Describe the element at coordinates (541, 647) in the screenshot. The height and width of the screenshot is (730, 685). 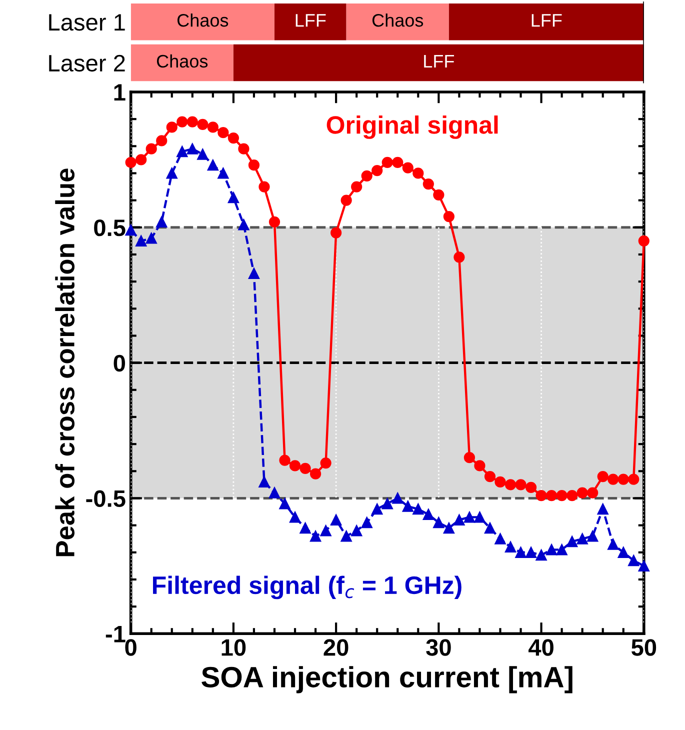
I see `x-tick-label: 40` at that location.